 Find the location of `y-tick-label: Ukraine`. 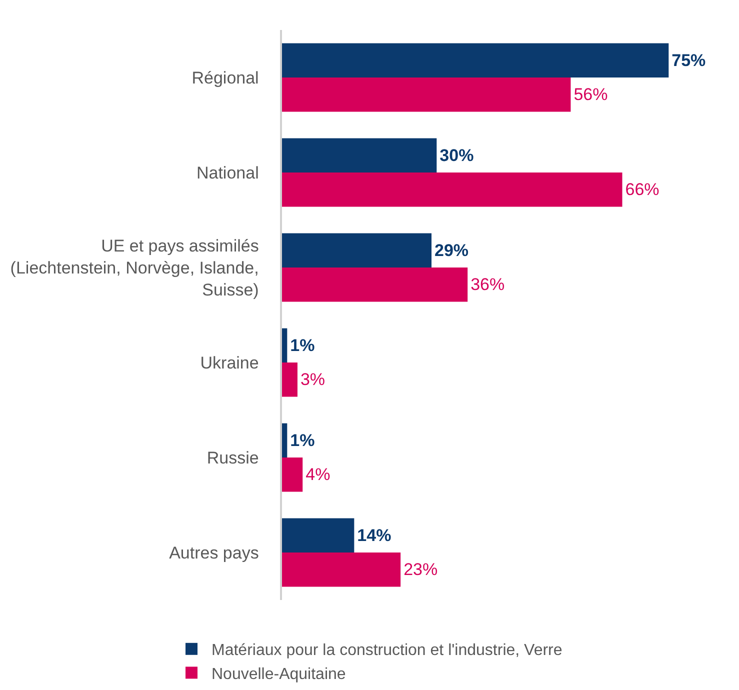

y-tick-label: Ukraine is located at coordinates (229, 362).